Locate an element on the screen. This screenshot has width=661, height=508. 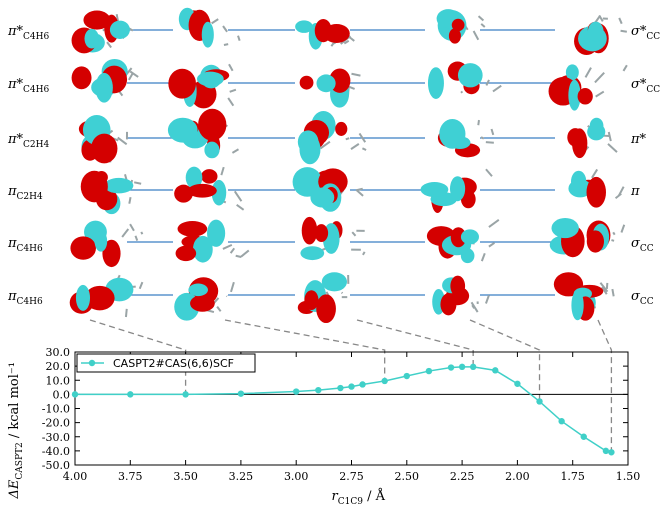
y-tick-label: -30.0 is located at coordinates (56, 437).